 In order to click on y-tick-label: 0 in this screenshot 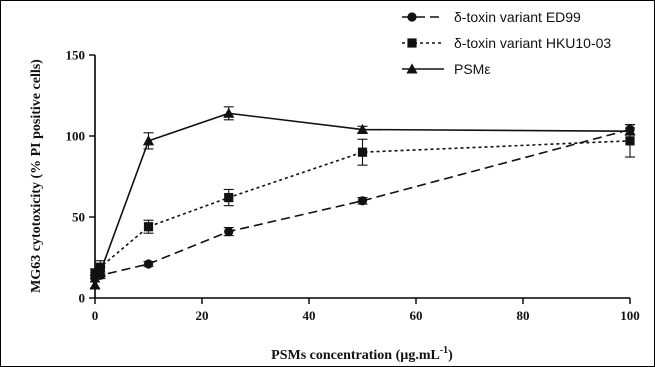, I will do `click(82, 298)`.